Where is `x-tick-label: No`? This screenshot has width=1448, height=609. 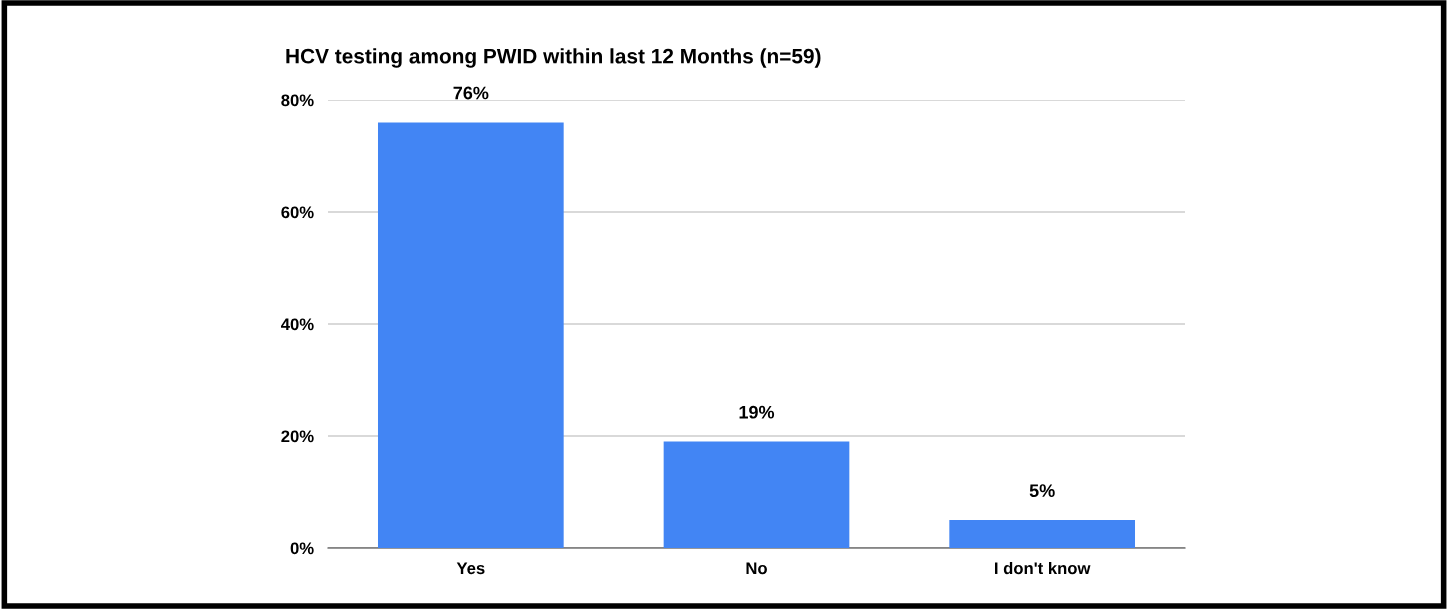
x-tick-label: No is located at coordinates (756, 568).